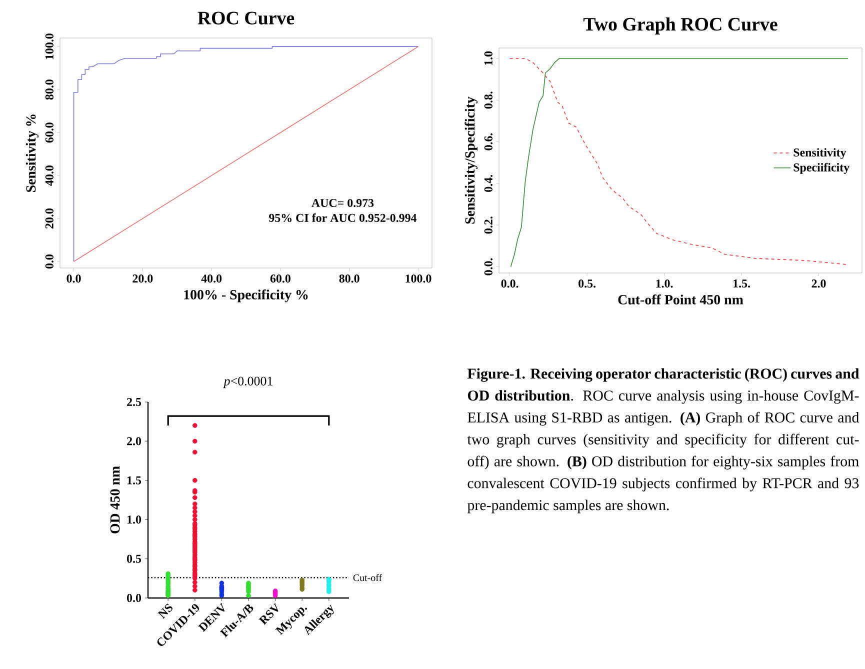 Image resolution: width=865 pixels, height=669 pixels. Describe the element at coordinates (134, 441) in the screenshot. I see `y-tick-label: 2.0` at that location.